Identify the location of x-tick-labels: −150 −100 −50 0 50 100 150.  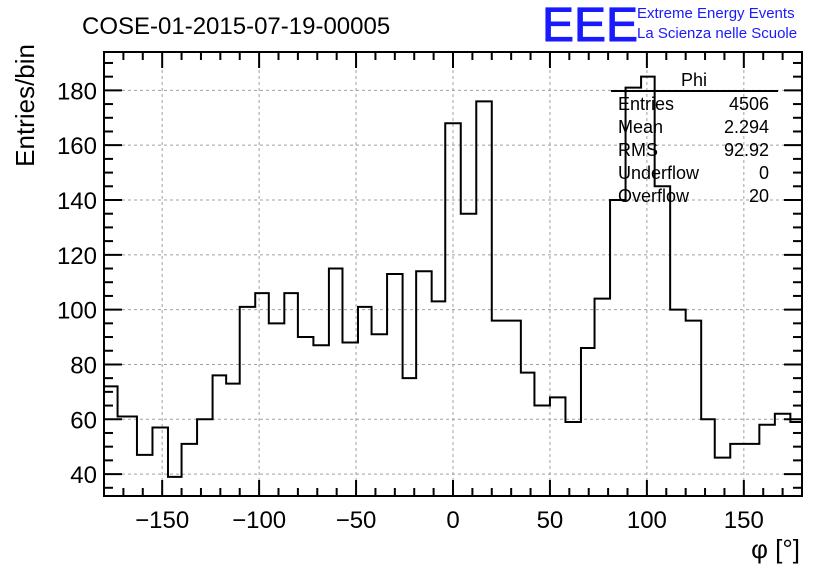
(449, 520).